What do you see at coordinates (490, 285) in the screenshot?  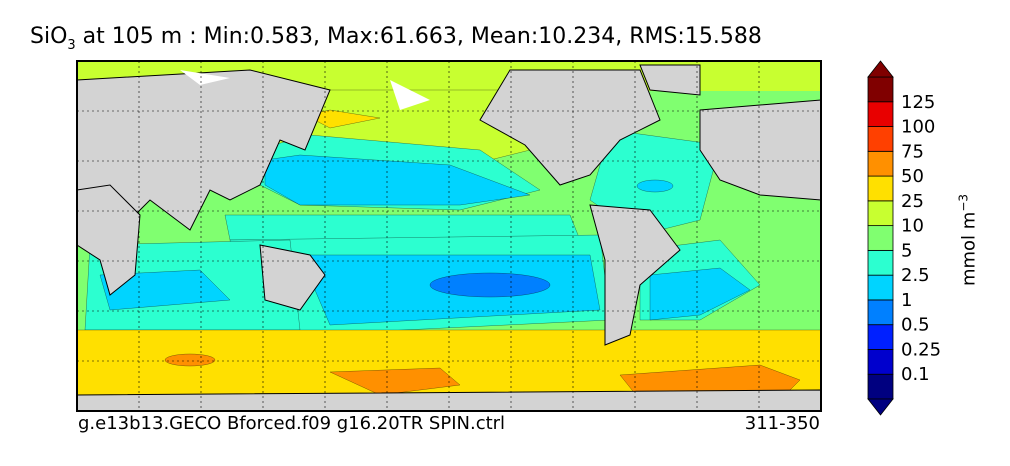 I see `south-pacific-core` at bounding box center [490, 285].